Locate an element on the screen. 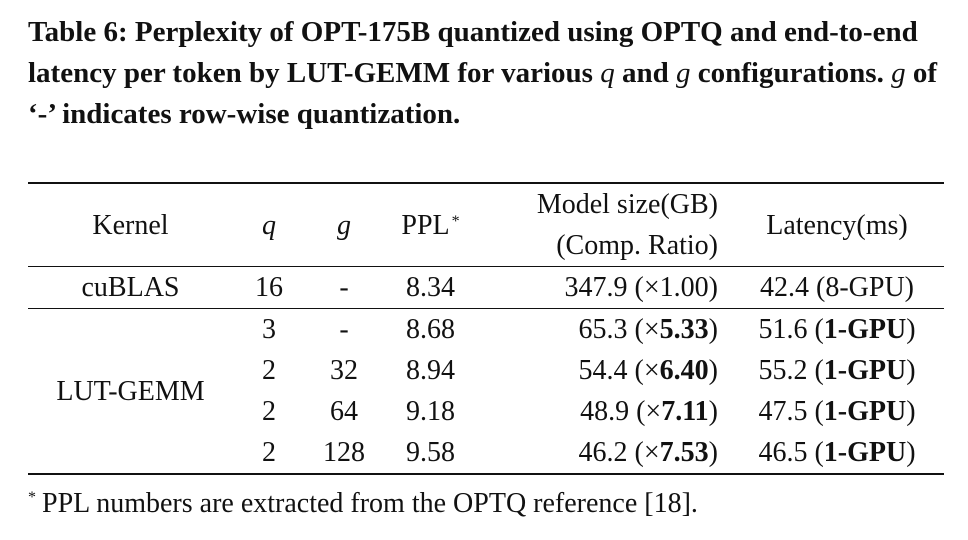 The width and height of the screenshot is (968, 540). size-value: 48.9 is located at coordinates (605, 411).